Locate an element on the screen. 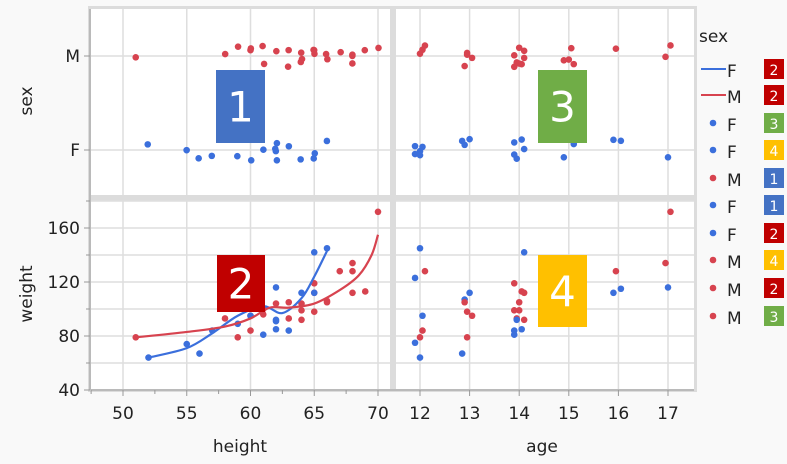 This screenshot has height=464, width=787. x-tick-label: 55 is located at coordinates (187, 414).